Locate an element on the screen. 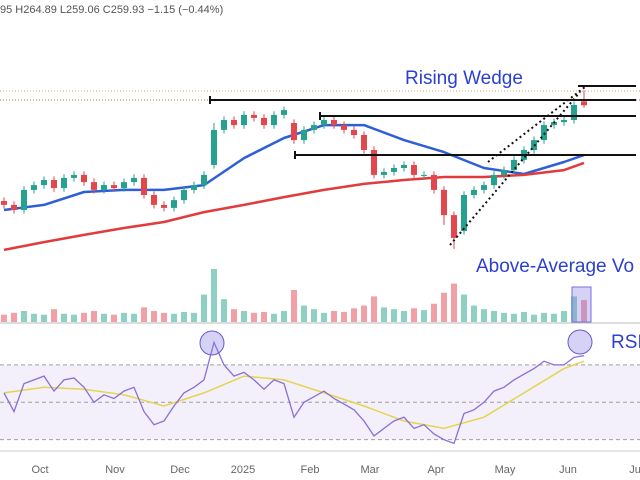 The height and width of the screenshot is (480, 640). volume-highlight is located at coordinates (581, 304).